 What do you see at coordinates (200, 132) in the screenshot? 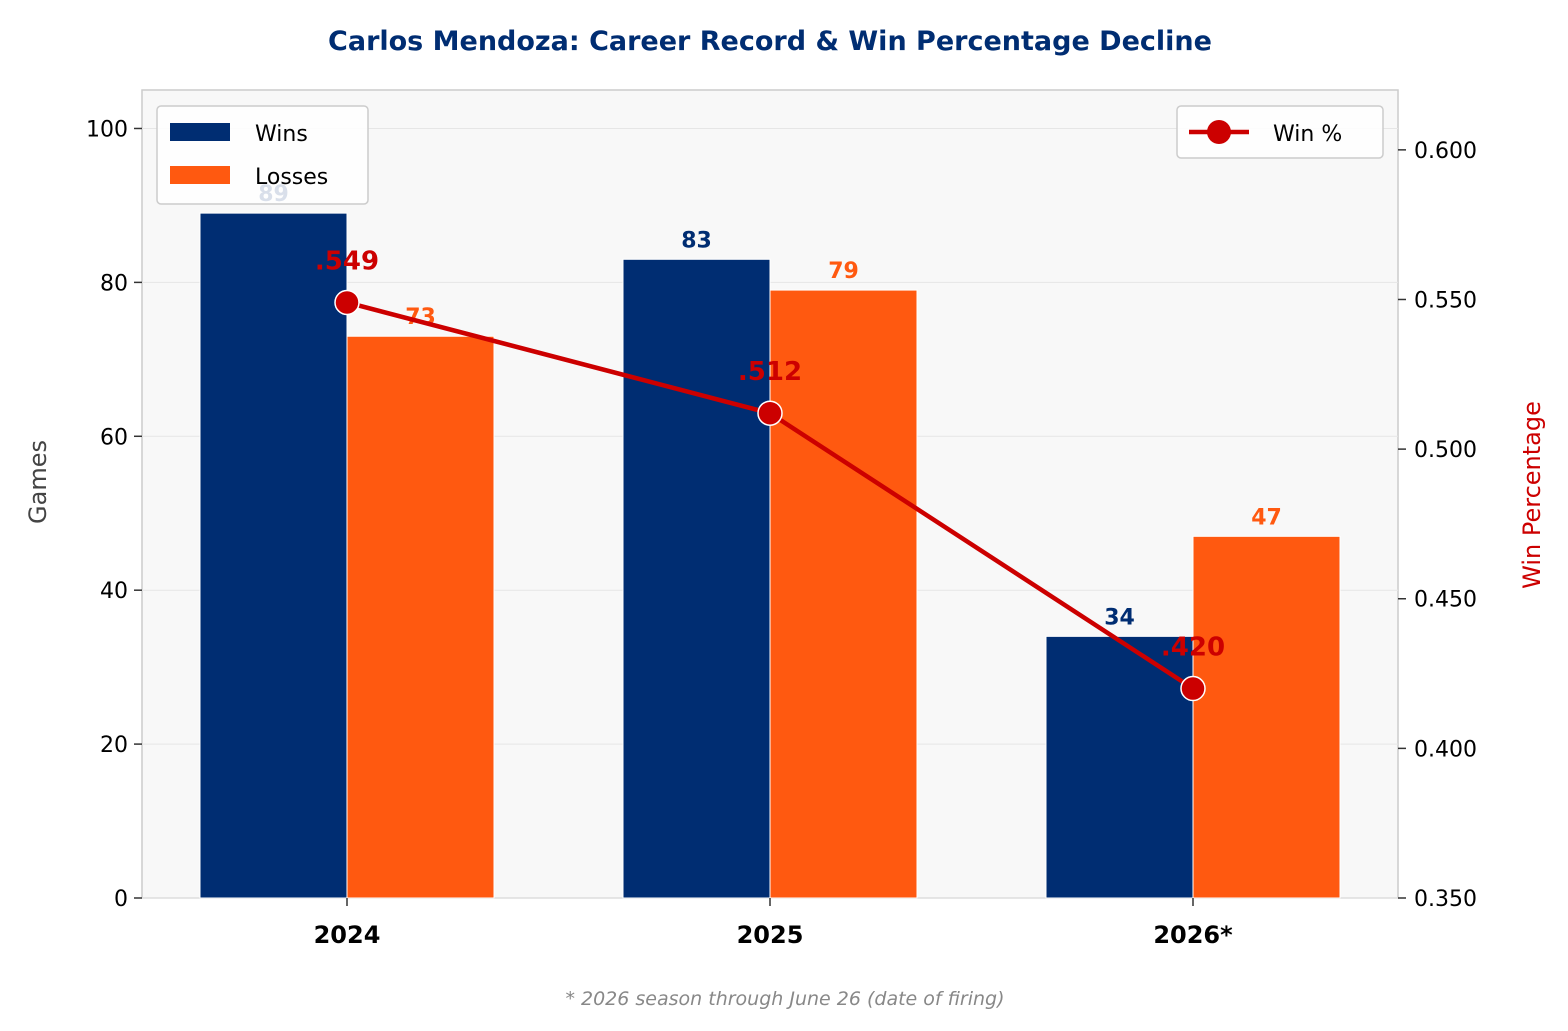
I see `legend-swatch-wins` at bounding box center [200, 132].